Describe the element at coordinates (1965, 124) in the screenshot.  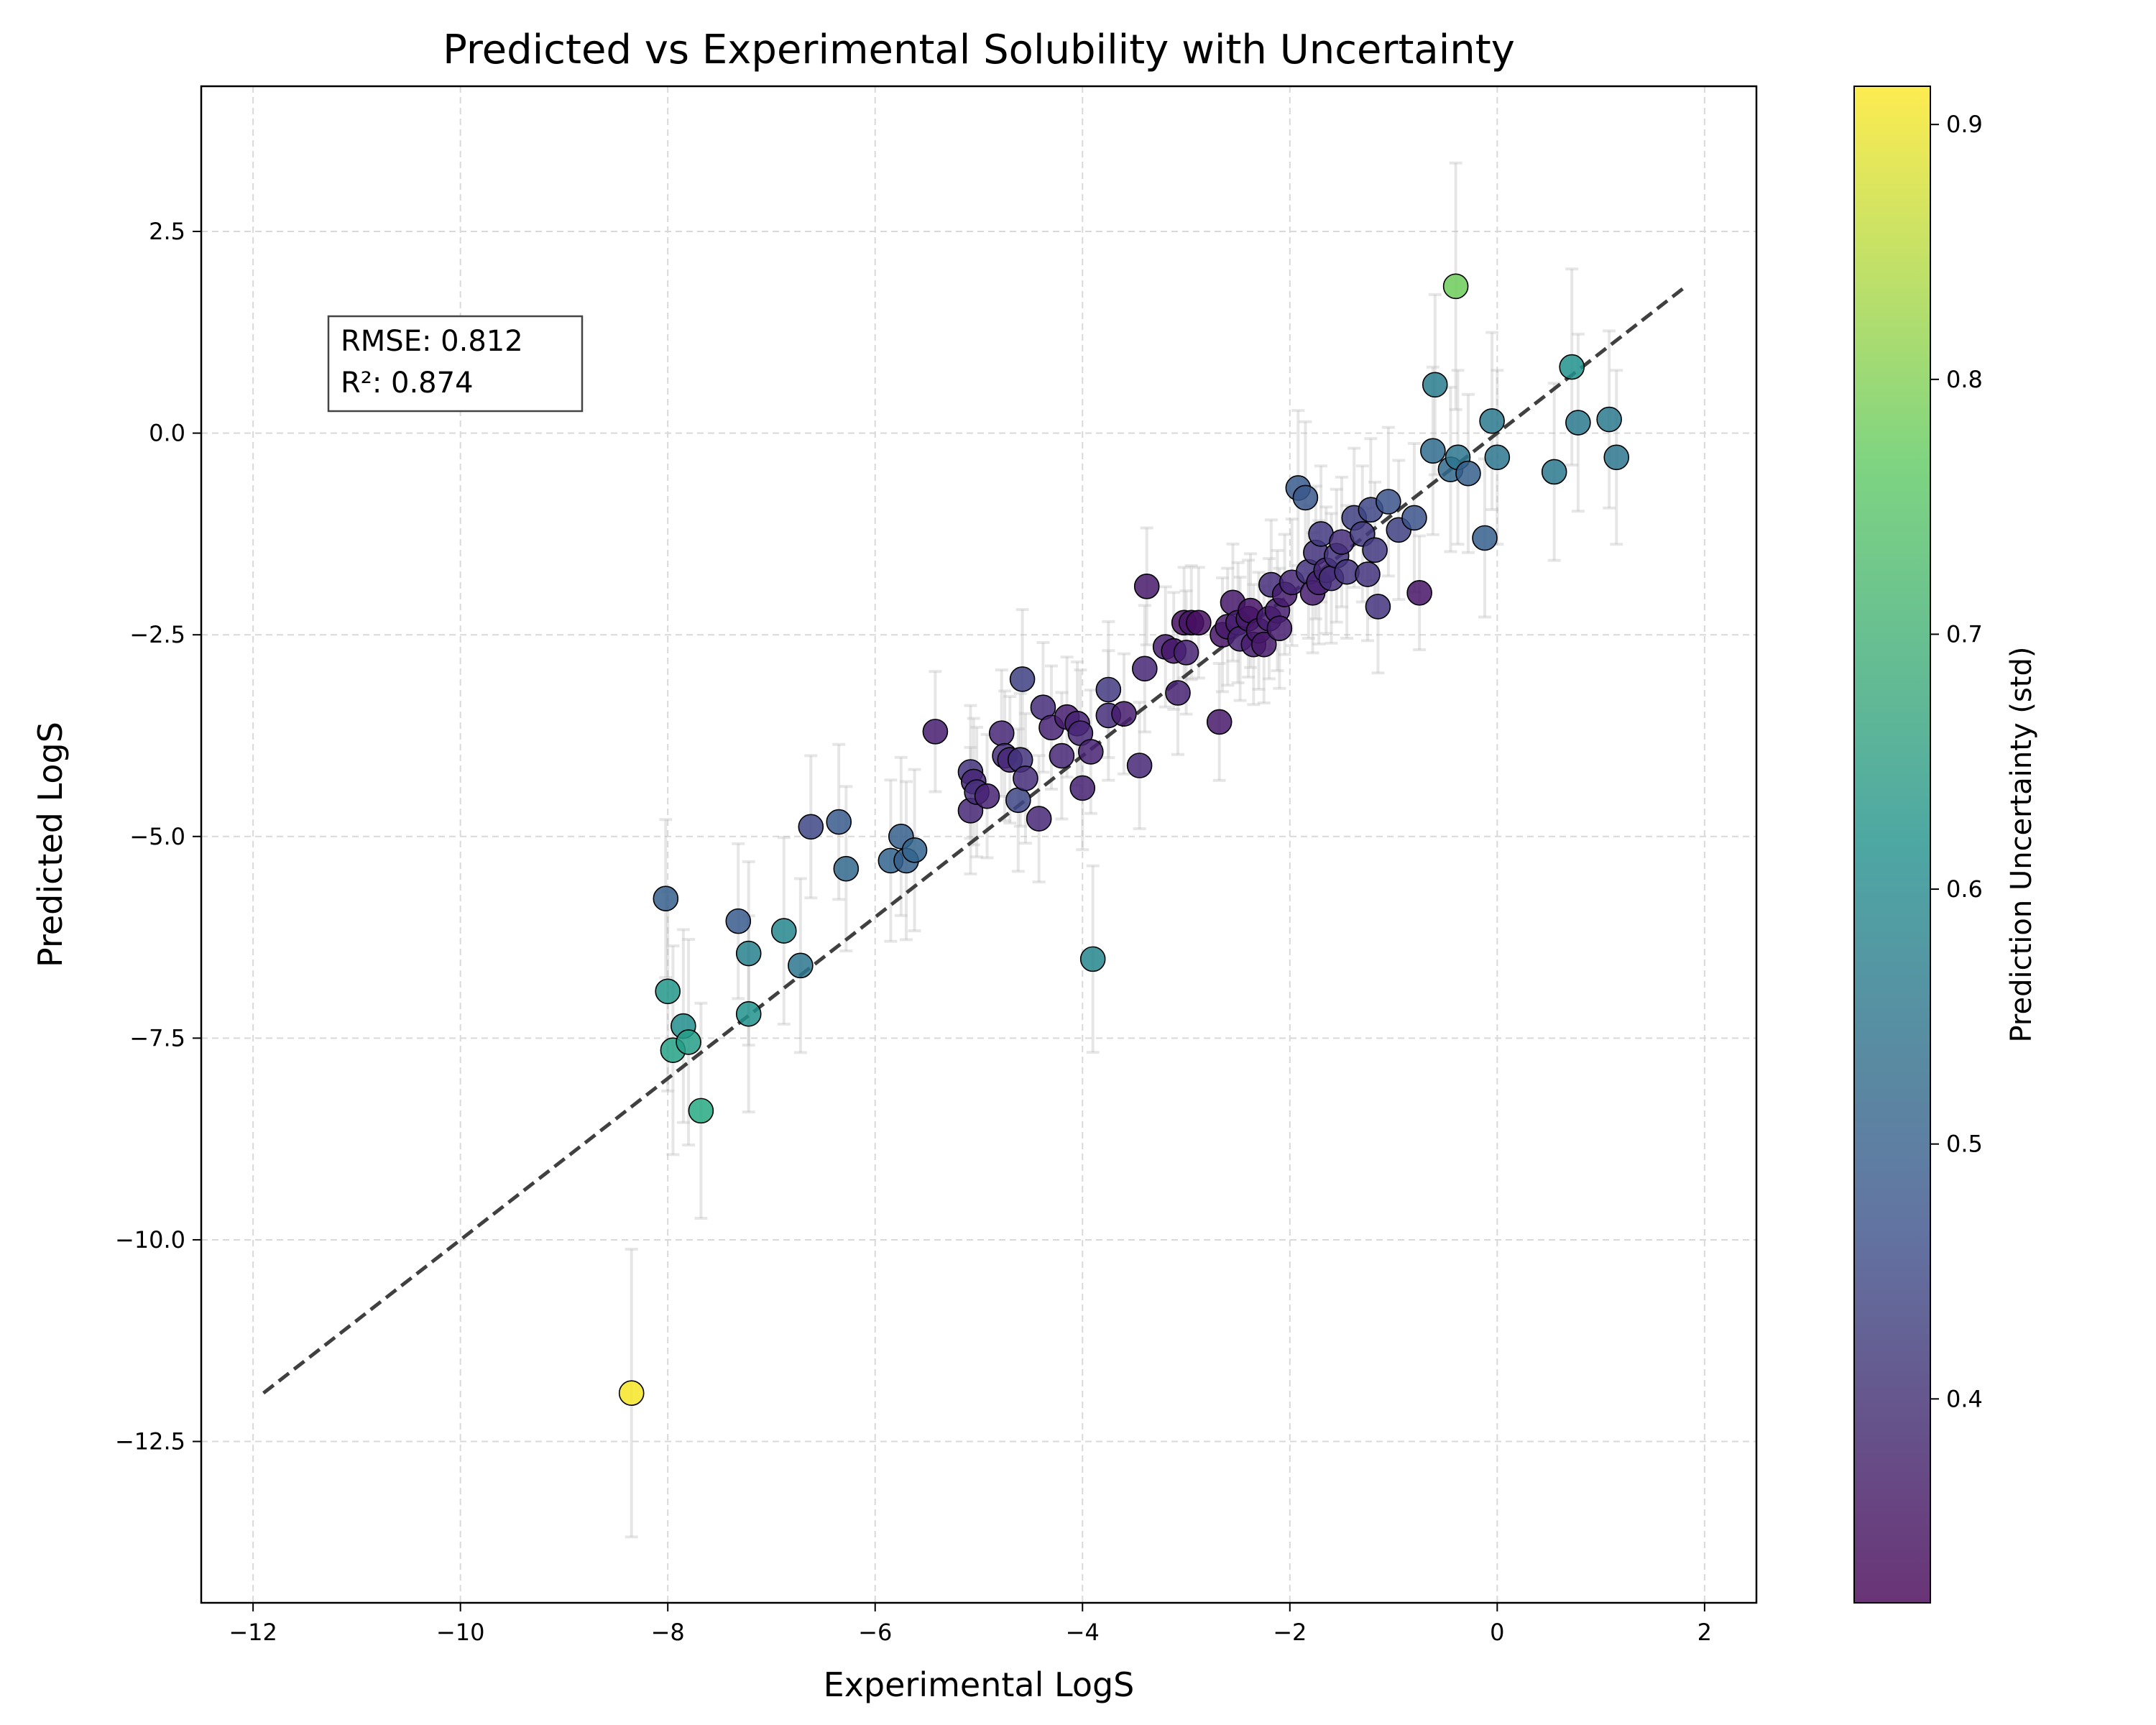
I see `colorbar-tick-label: 0.9` at that location.